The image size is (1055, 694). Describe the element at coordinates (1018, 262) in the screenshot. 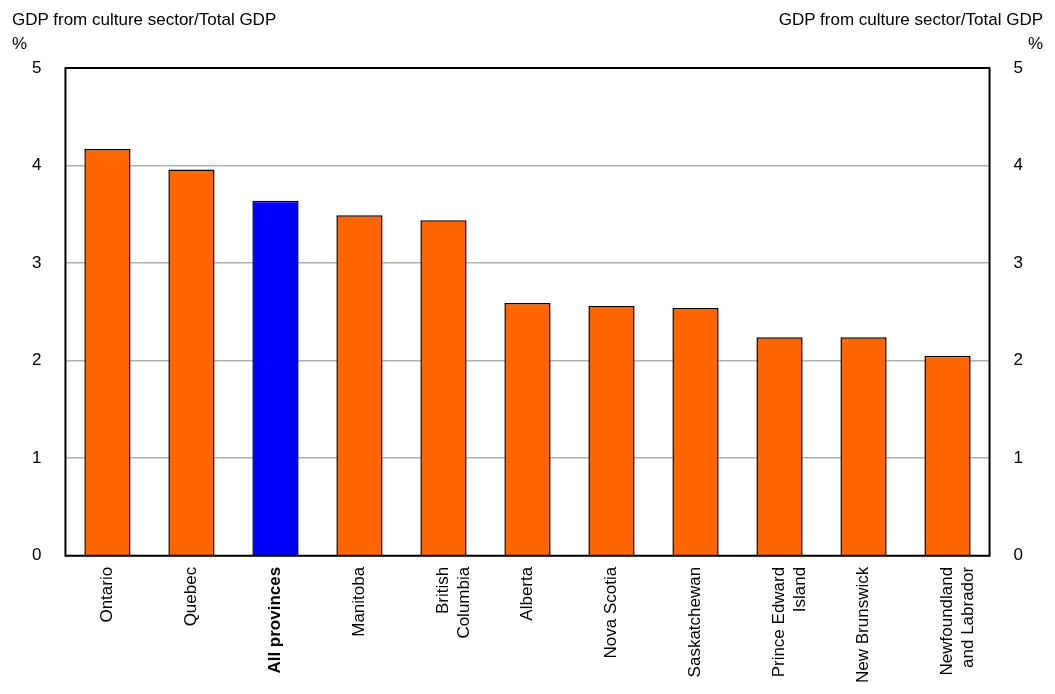

I see `y2-tick-label: 3` at that location.